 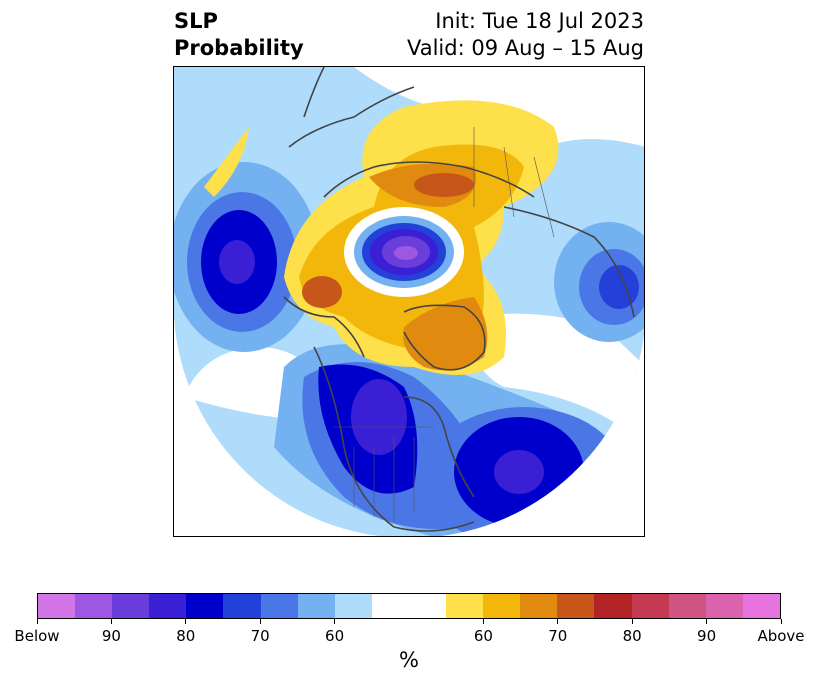 I want to click on coastline-north-america-east, so click(x=439, y=447).